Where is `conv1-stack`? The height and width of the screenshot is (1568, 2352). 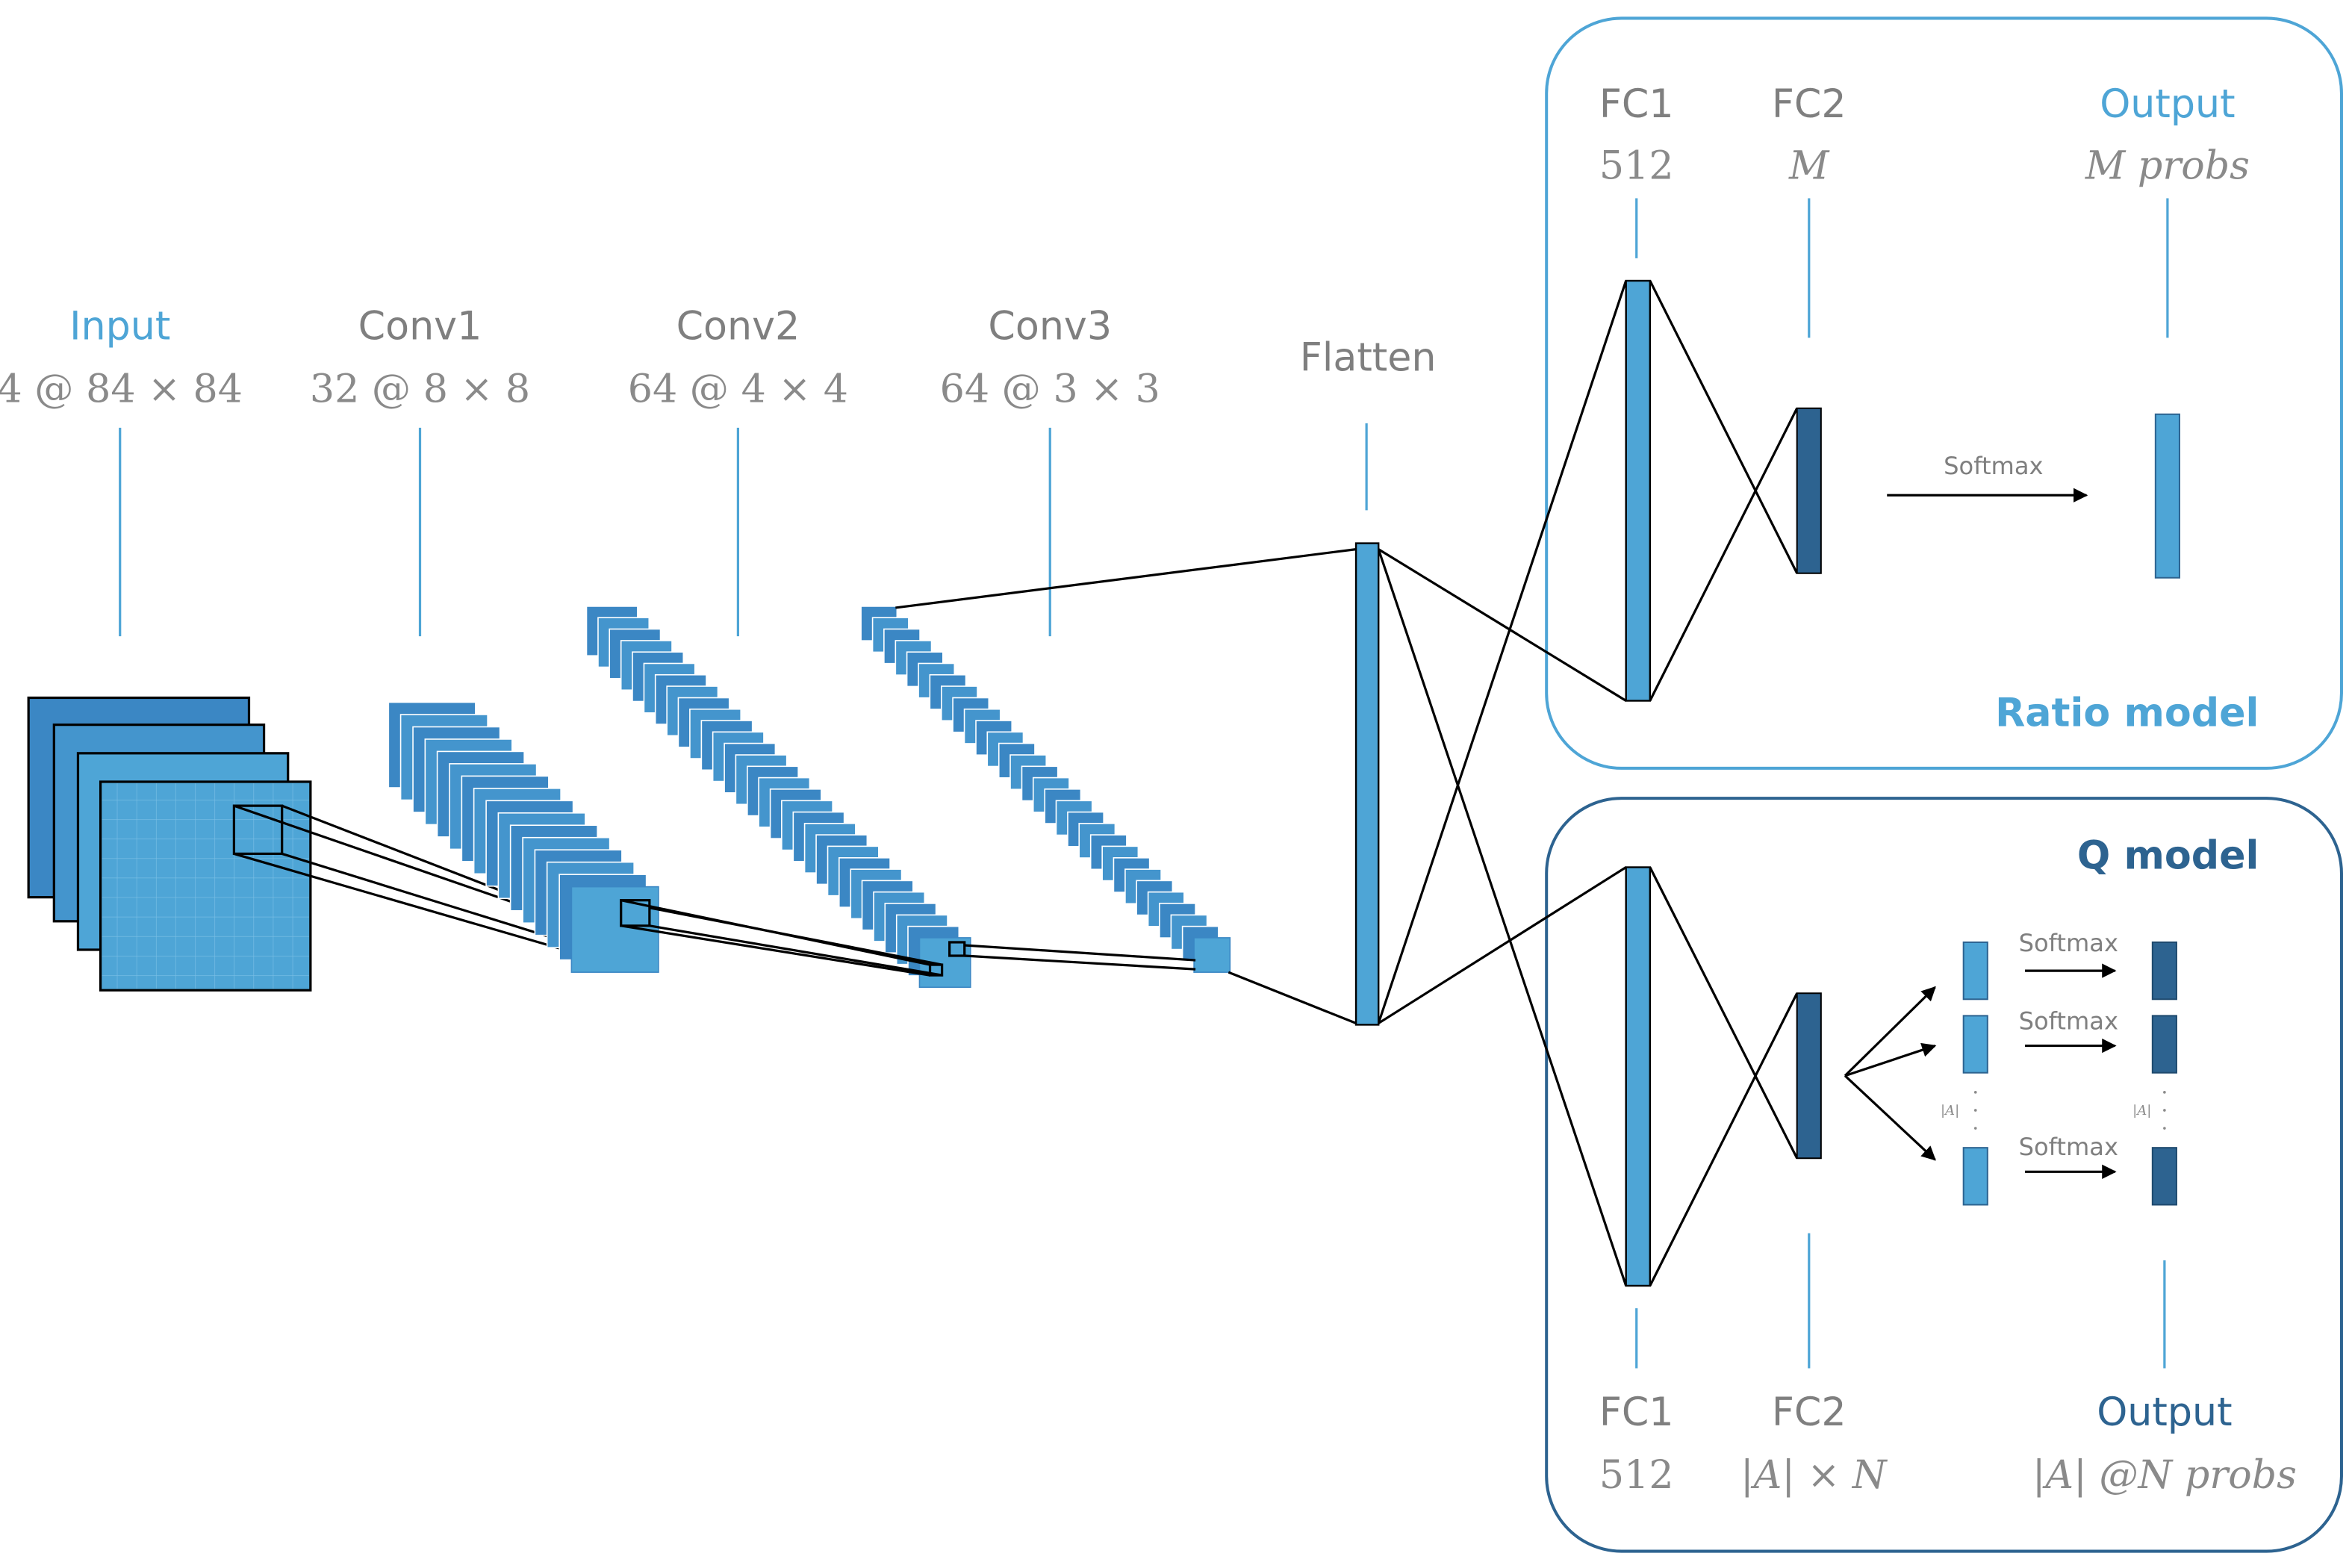 conv1-stack is located at coordinates (523, 837).